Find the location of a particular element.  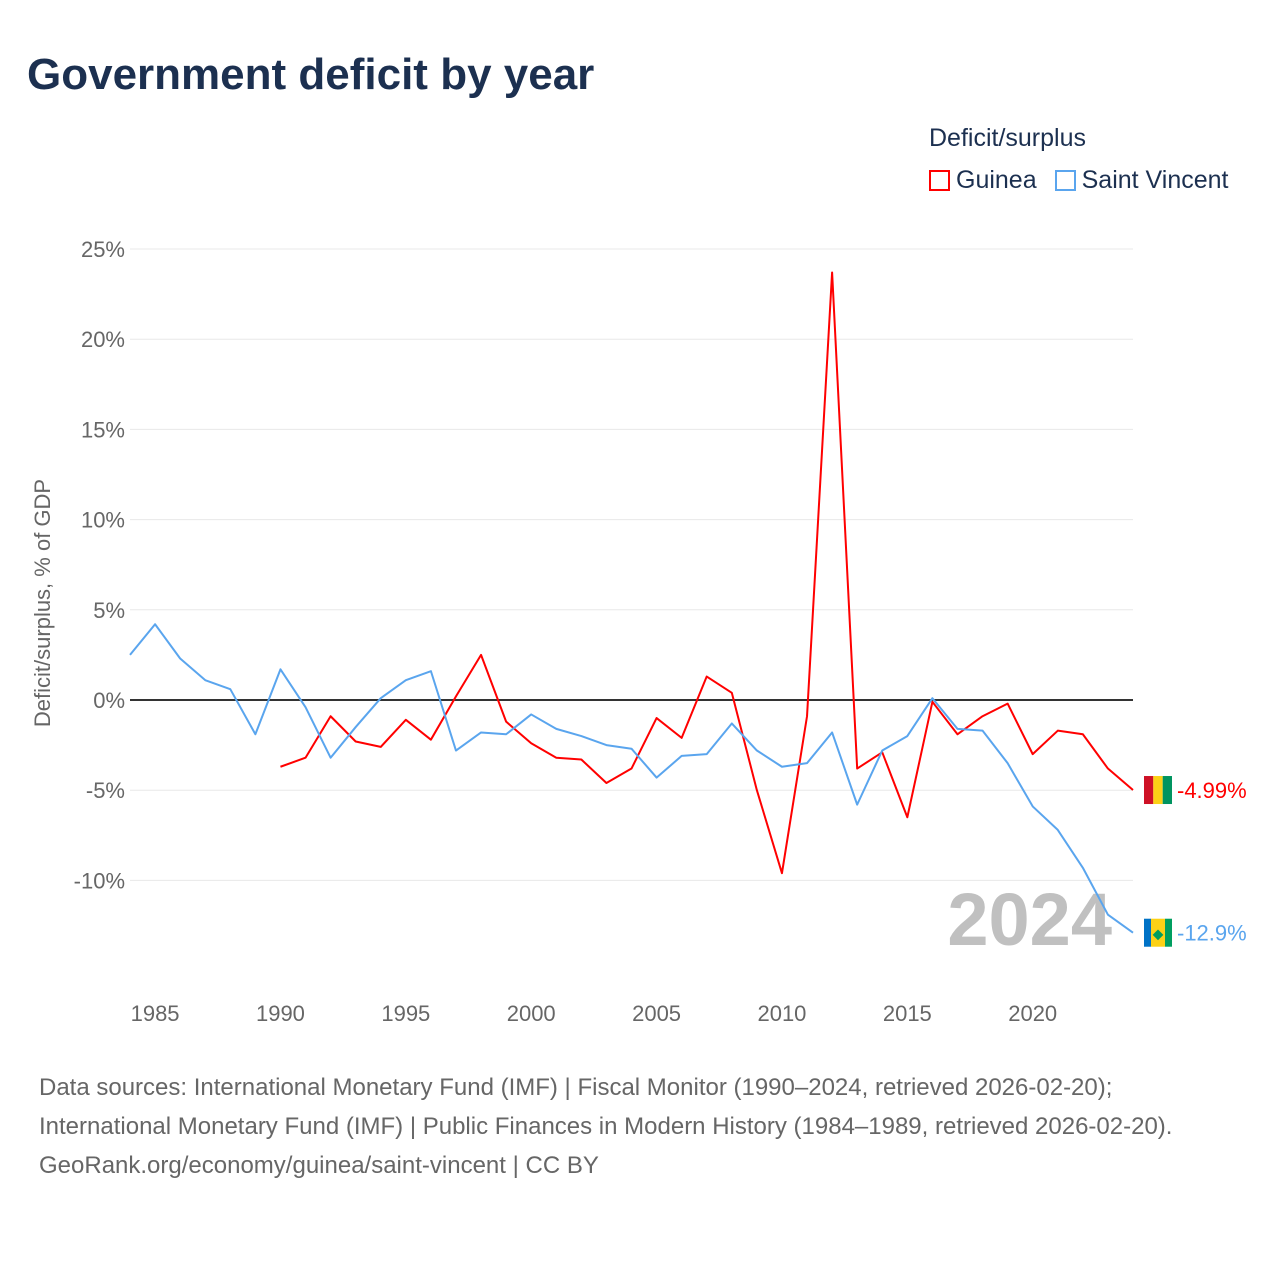

y-tick-label: 0% is located at coordinates (109, 700).